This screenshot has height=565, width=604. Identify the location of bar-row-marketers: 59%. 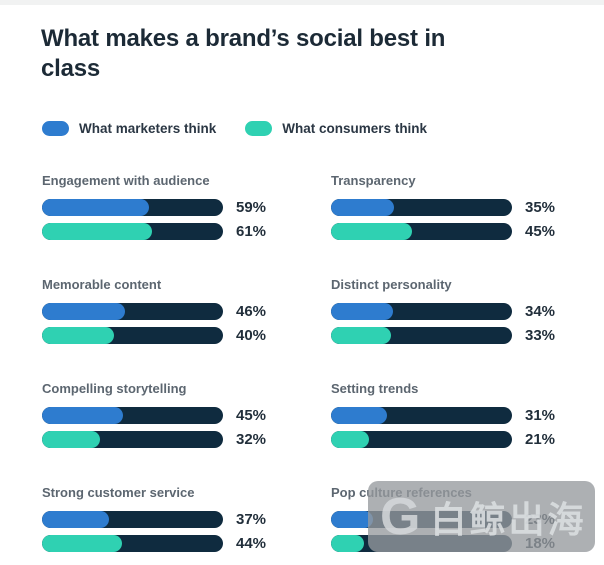
(157, 207).